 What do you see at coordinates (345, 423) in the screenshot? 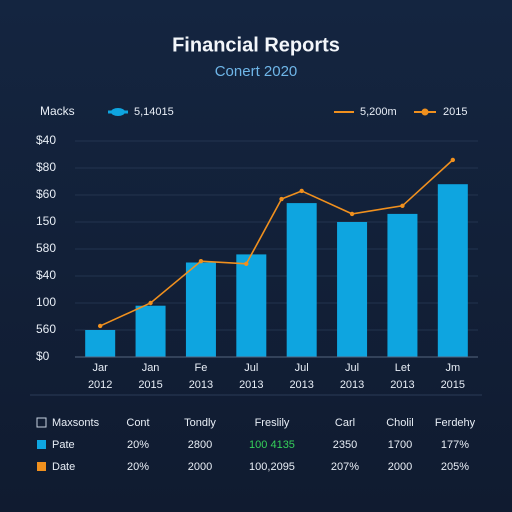
I see `table-header: Carl` at bounding box center [345, 423].